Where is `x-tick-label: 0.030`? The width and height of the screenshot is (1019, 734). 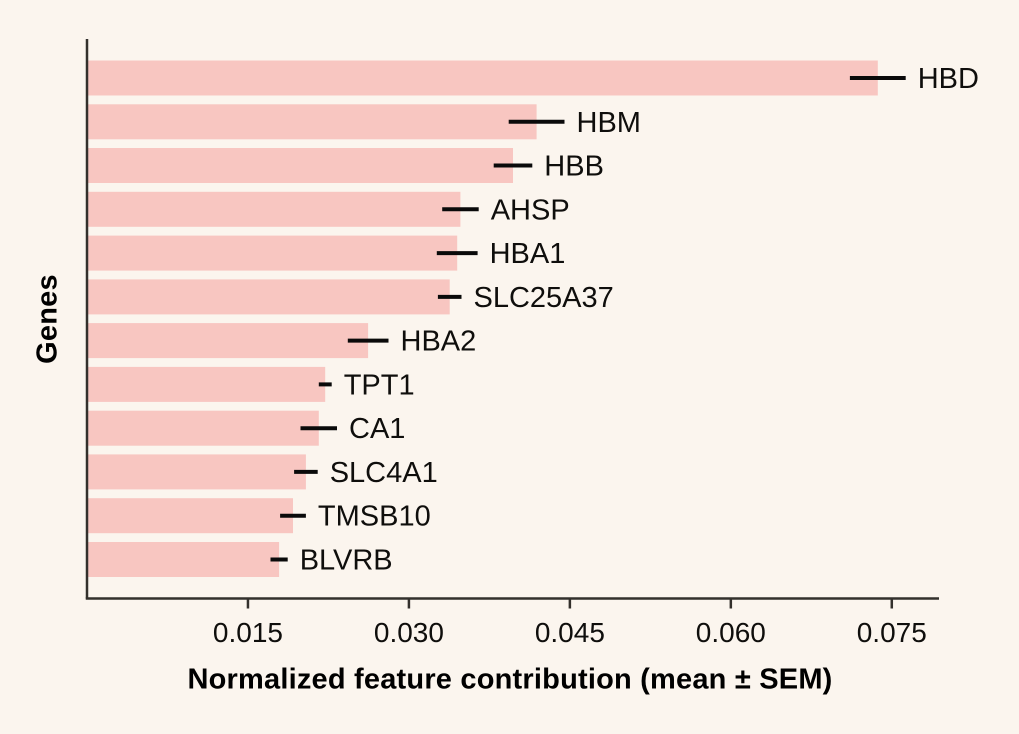
x-tick-label: 0.030 is located at coordinates (409, 632).